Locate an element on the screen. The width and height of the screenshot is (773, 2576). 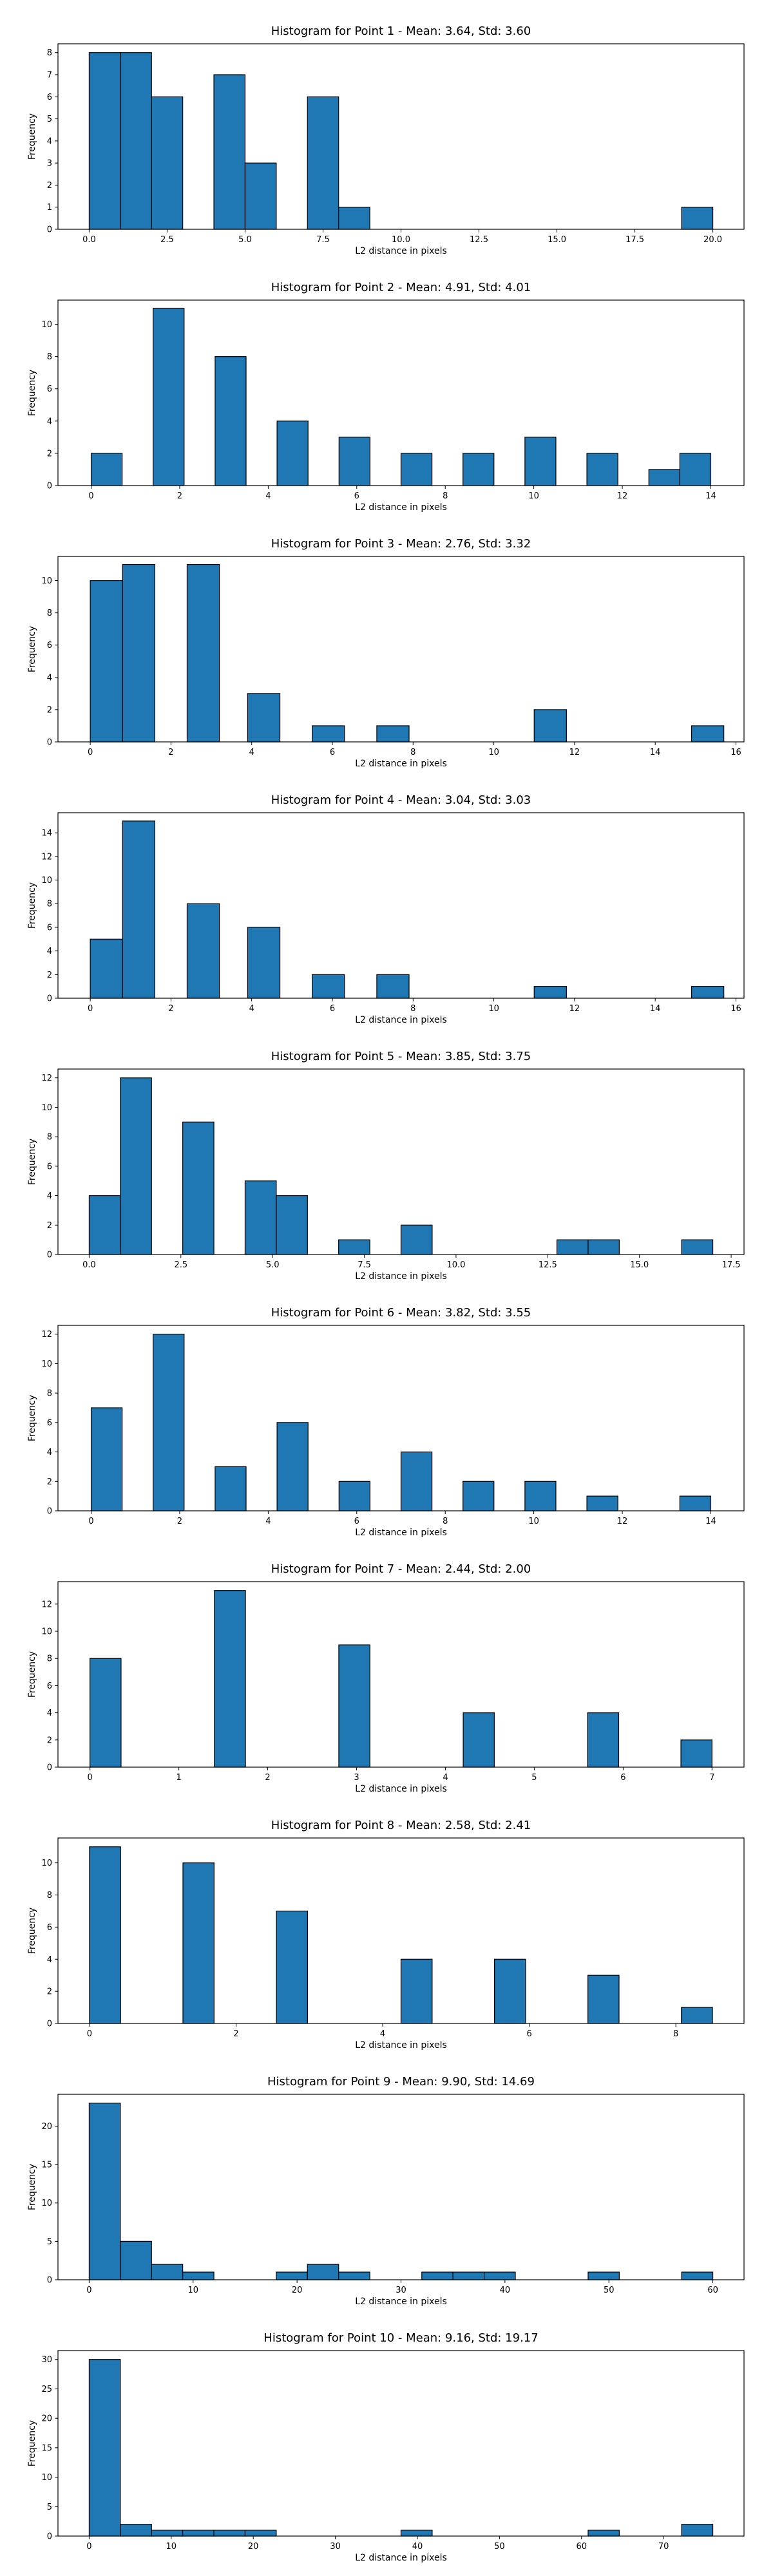
x-tick-label: 30 is located at coordinates (401, 2291).